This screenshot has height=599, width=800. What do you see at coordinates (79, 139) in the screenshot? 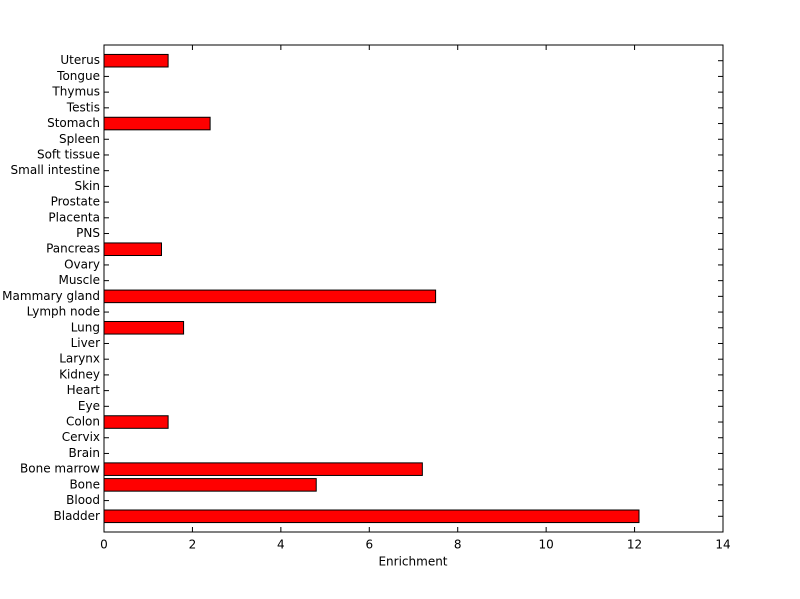
I see `y-tick-label: Spleen` at bounding box center [79, 139].